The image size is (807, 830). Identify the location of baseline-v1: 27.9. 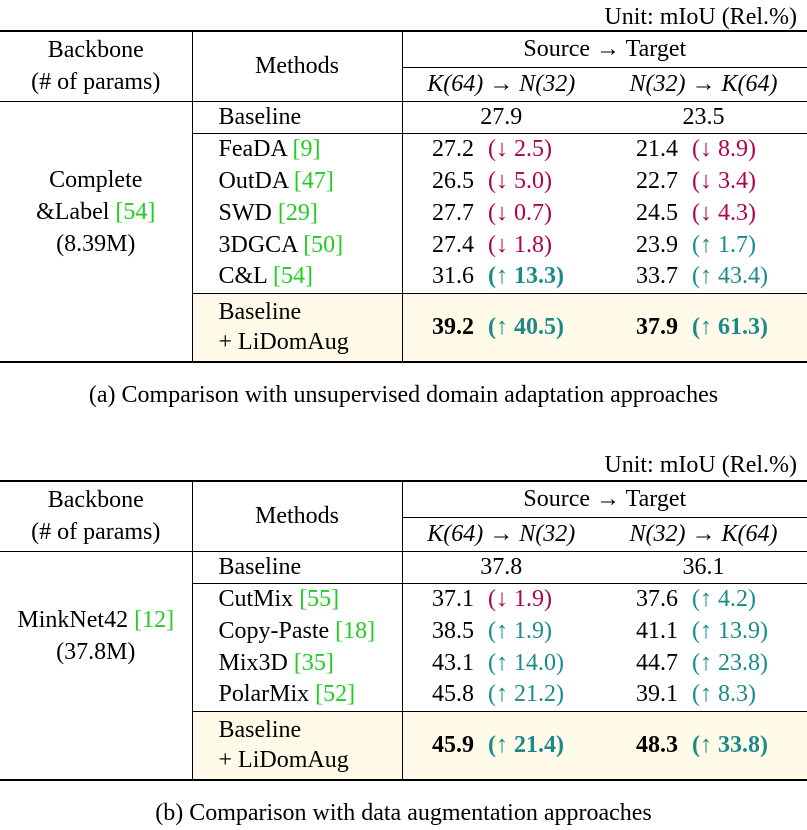
(501, 116).